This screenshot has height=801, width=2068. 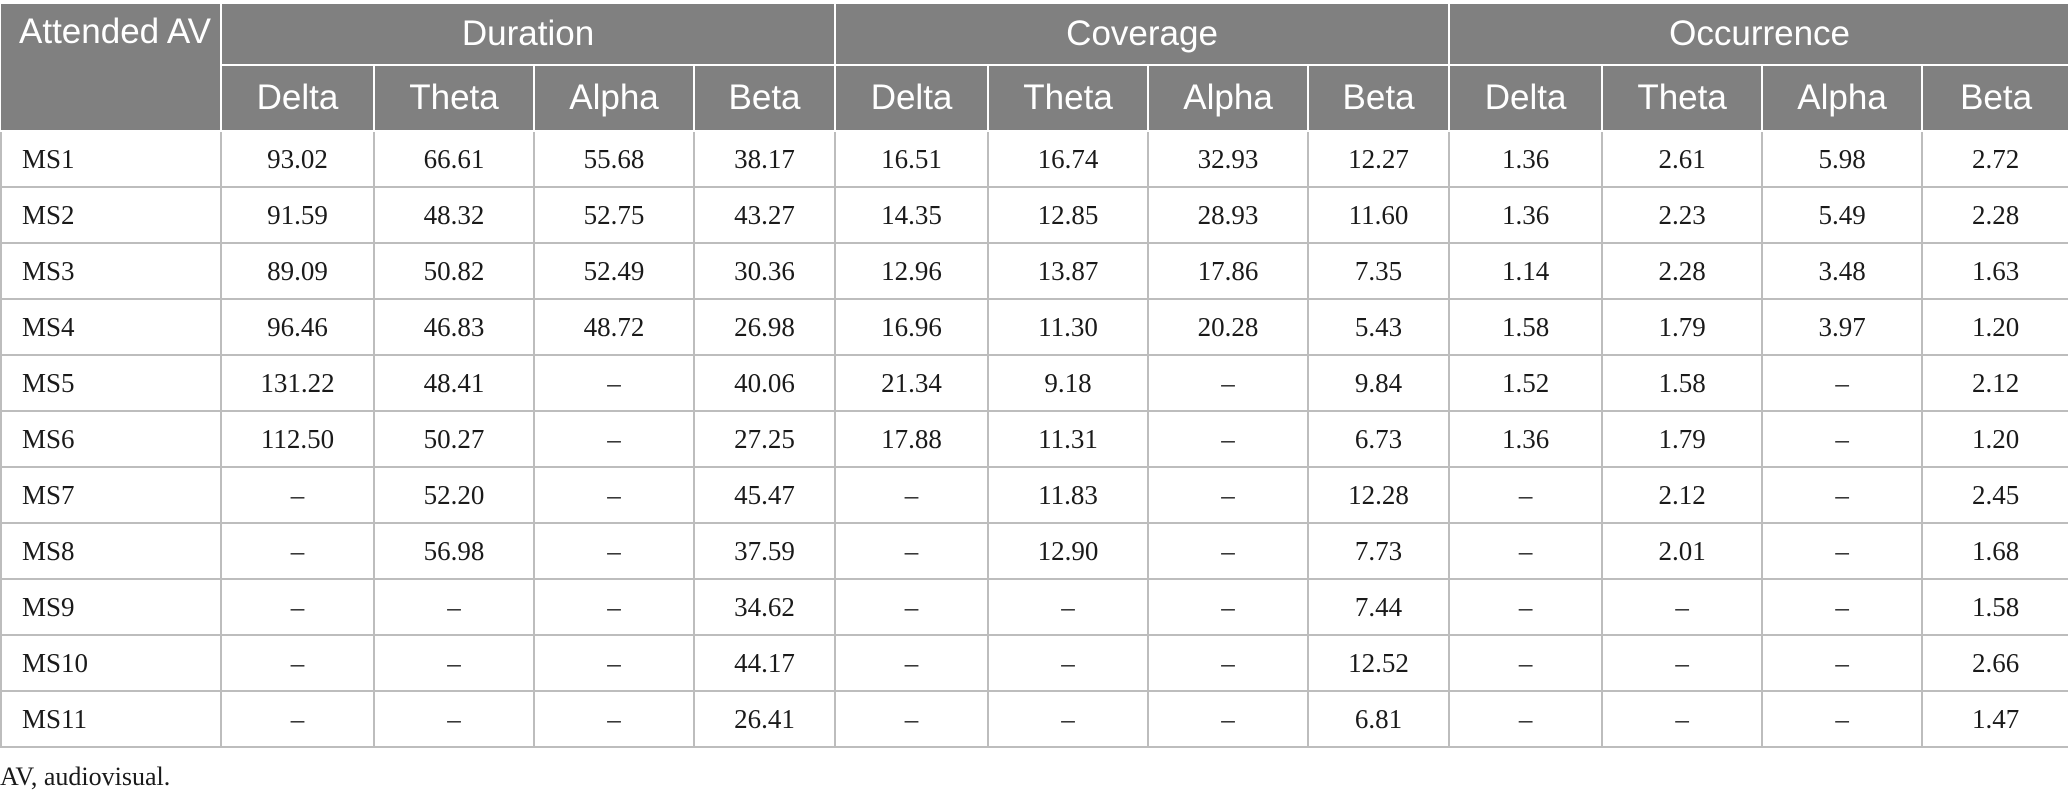 What do you see at coordinates (111, 551) in the screenshot?
I see `row-label: MS8` at bounding box center [111, 551].